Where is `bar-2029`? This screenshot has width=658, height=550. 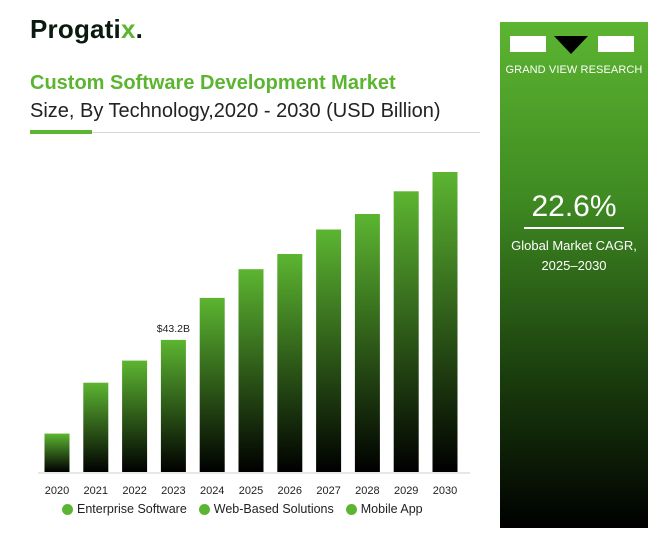
bar-2029 is located at coordinates (406, 332).